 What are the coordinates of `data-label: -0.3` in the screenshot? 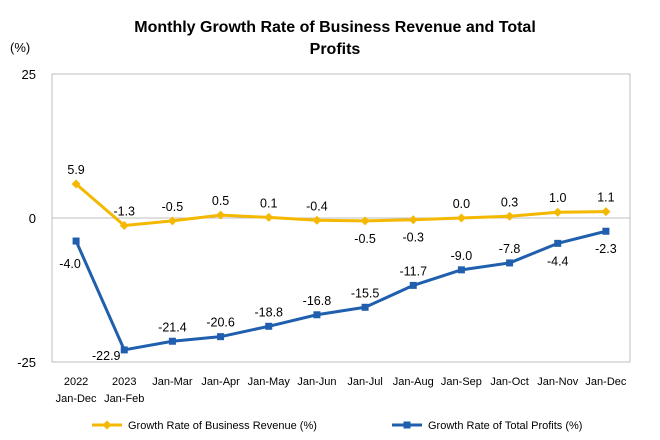 It's located at (413, 238).